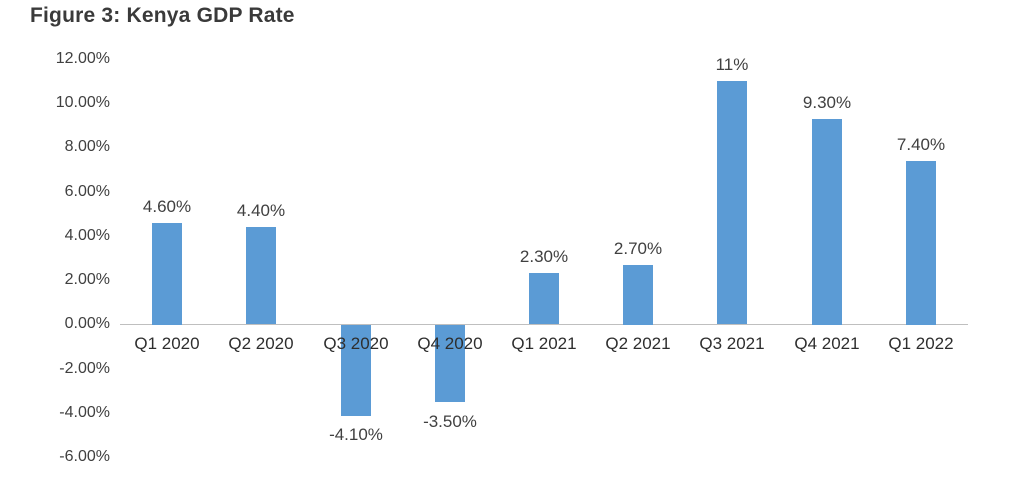  Describe the element at coordinates (827, 222) in the screenshot. I see `bar-q4-2021` at that location.